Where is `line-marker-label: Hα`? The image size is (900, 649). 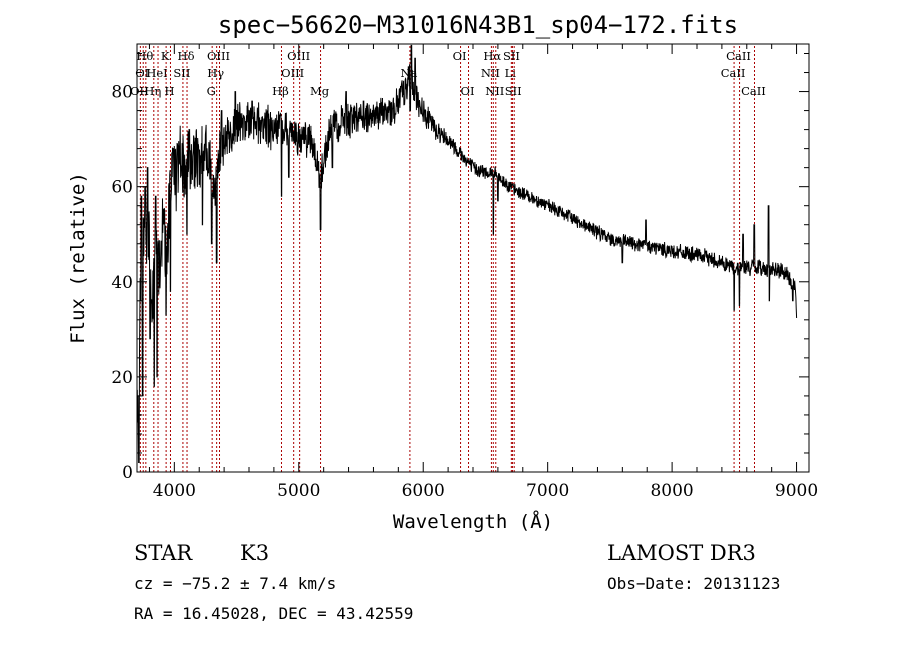
line-marker-label: Hα is located at coordinates (492, 56).